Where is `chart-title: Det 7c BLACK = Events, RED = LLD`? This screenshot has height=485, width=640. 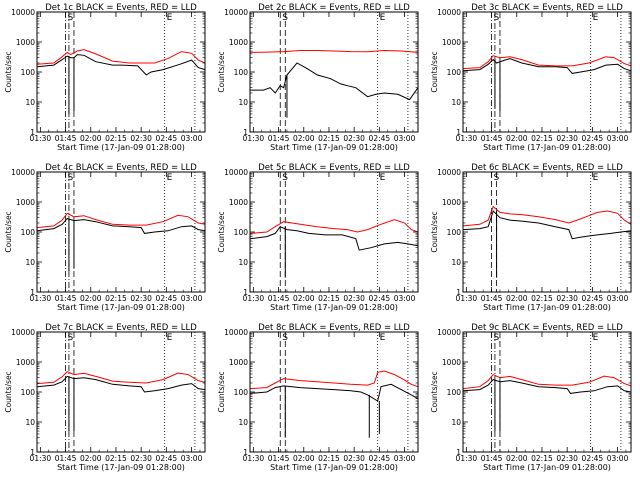
chart-title: Det 7c BLACK = Events, RED = LLD is located at coordinates (121, 328).